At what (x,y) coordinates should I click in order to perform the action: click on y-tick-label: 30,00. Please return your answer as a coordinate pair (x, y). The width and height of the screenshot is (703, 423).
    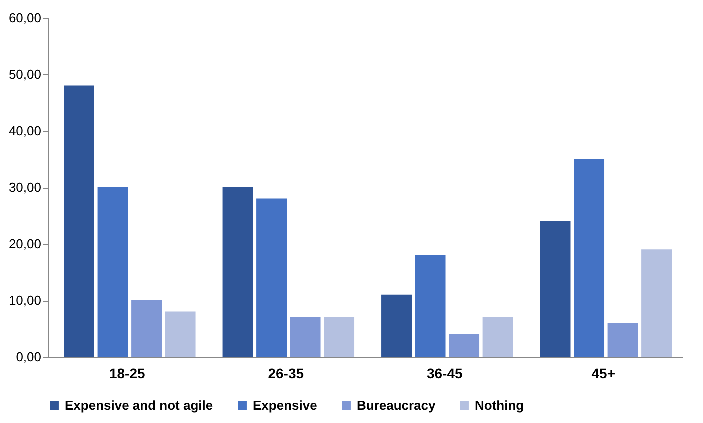
    Looking at the image, I should click on (25, 187).